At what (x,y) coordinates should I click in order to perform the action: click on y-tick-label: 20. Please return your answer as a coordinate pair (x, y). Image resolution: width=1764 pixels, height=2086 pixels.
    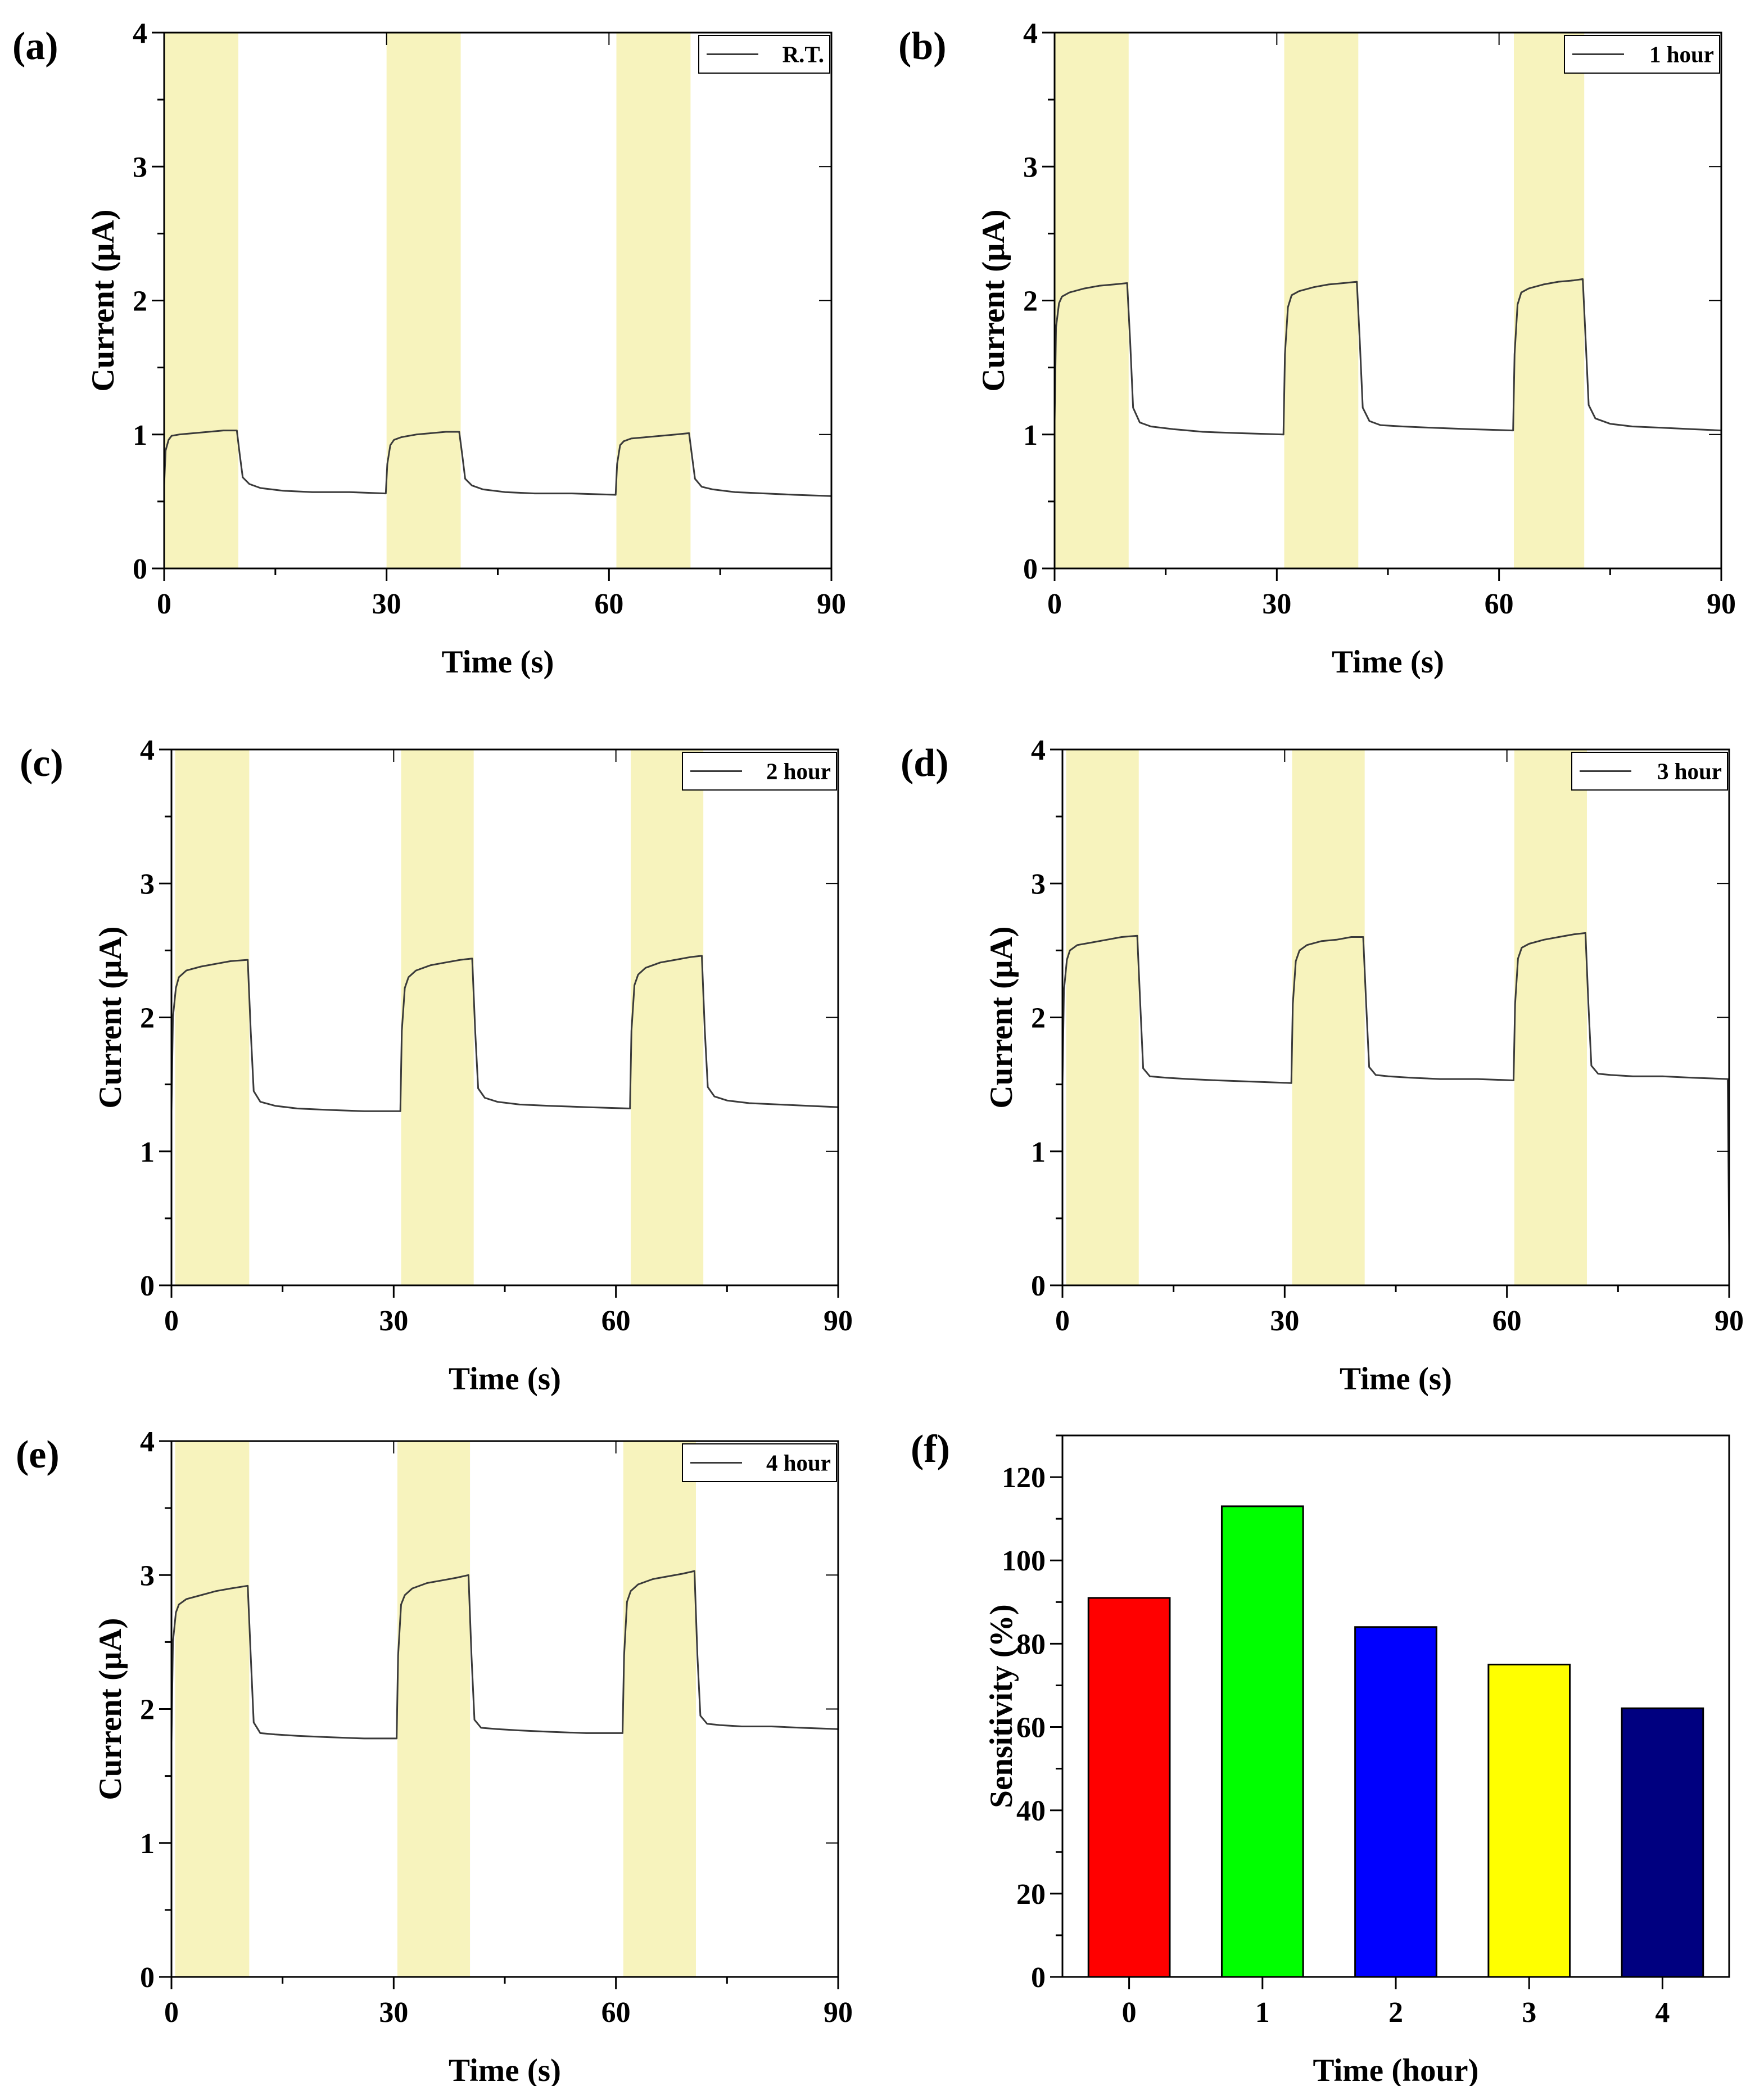
    Looking at the image, I should click on (1031, 1895).